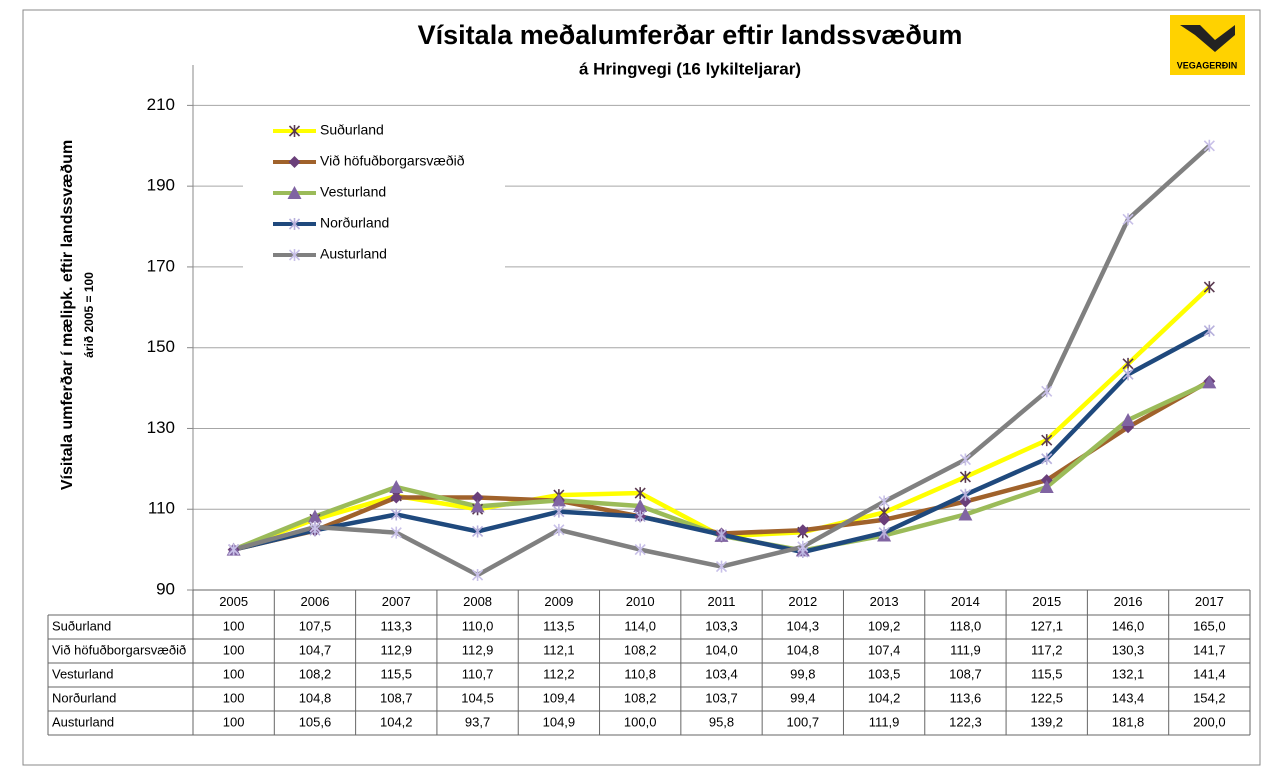 The image size is (1269, 780). Describe the element at coordinates (161, 104) in the screenshot. I see `y-tick-label: 210` at that location.